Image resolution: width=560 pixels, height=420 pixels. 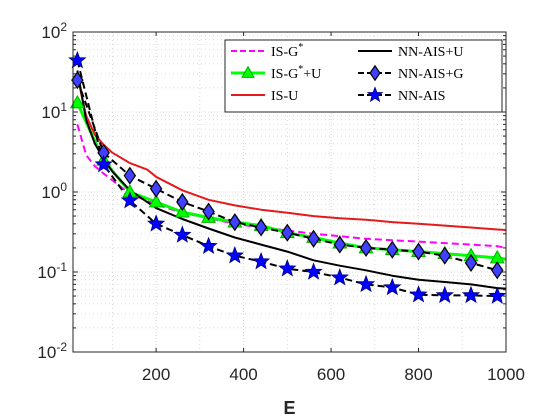 What do you see at coordinates (156, 374) in the screenshot?
I see `x-tick-label: 200` at bounding box center [156, 374].